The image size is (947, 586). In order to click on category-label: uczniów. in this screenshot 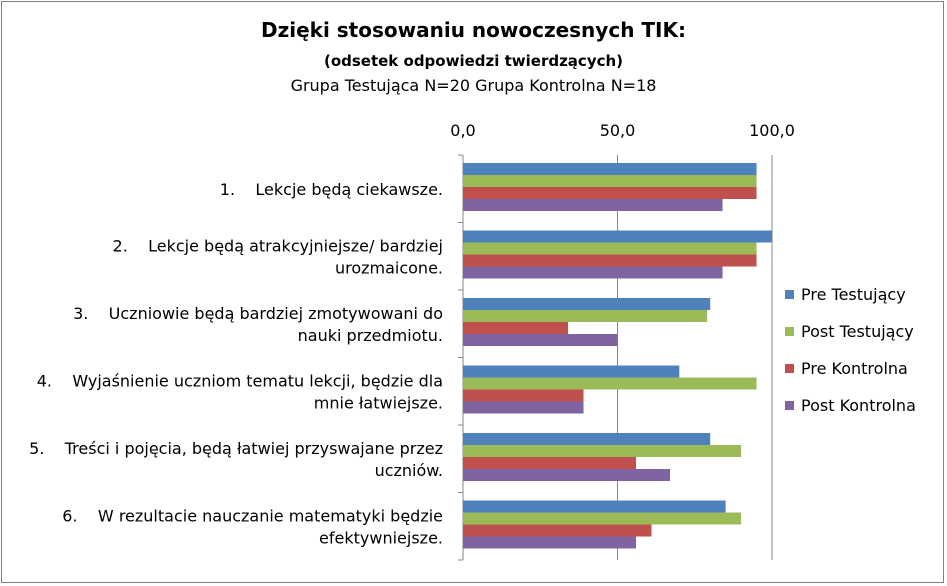, I will do `click(409, 470)`.